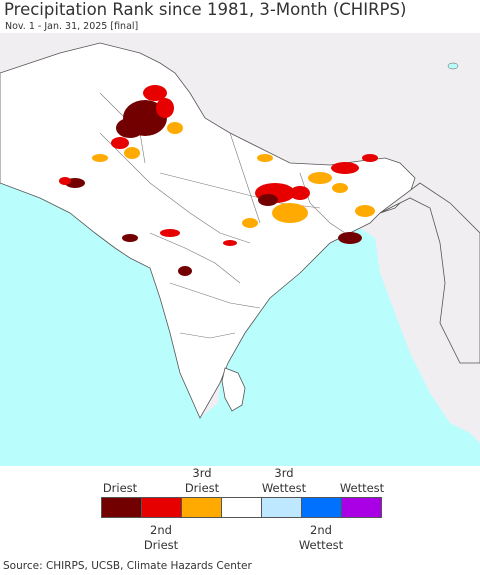  I want to click on legend-color-bar, so click(241, 507).